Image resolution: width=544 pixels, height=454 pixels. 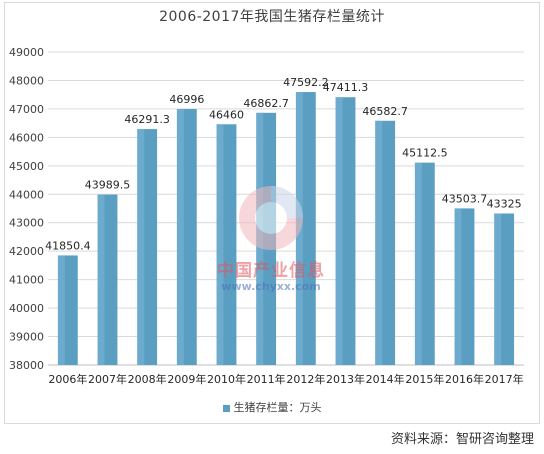 What do you see at coordinates (345, 379) in the screenshot?
I see `x-tick-label: 2013年` at bounding box center [345, 379].